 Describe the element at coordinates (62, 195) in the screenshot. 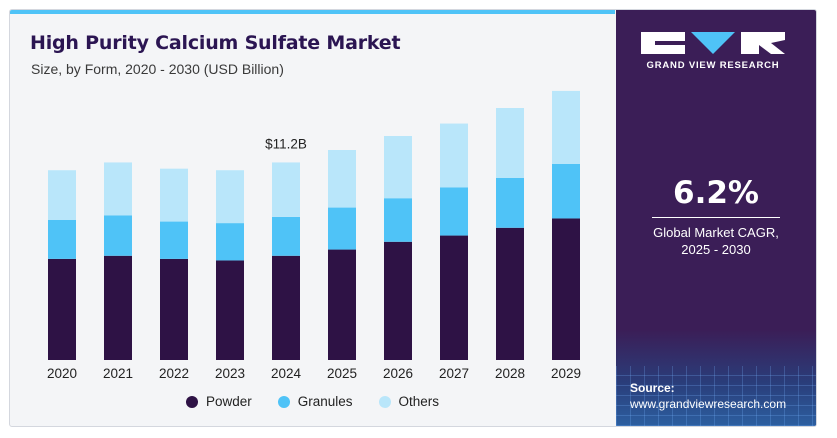

I see `bar-others-2020` at that location.